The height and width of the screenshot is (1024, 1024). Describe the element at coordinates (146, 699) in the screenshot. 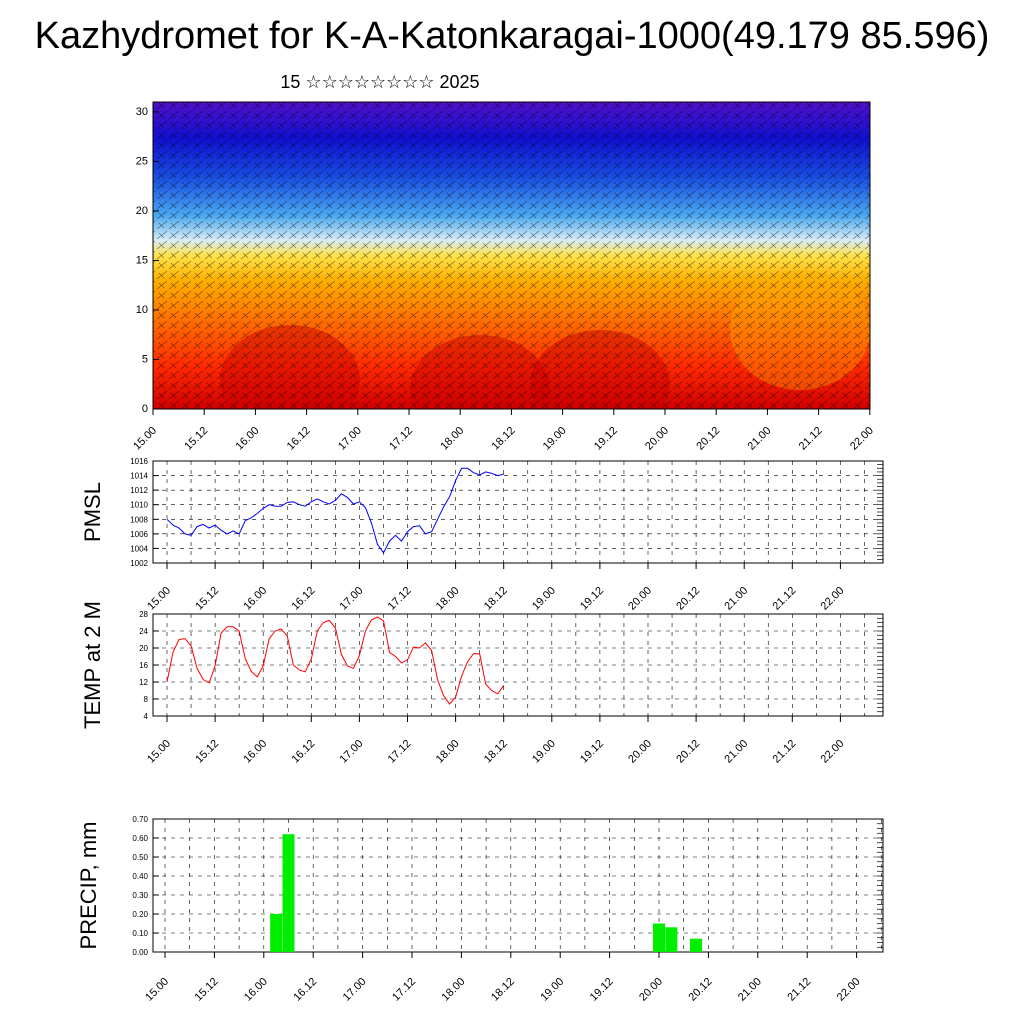

I see `y-tick-label: 8` at that location.